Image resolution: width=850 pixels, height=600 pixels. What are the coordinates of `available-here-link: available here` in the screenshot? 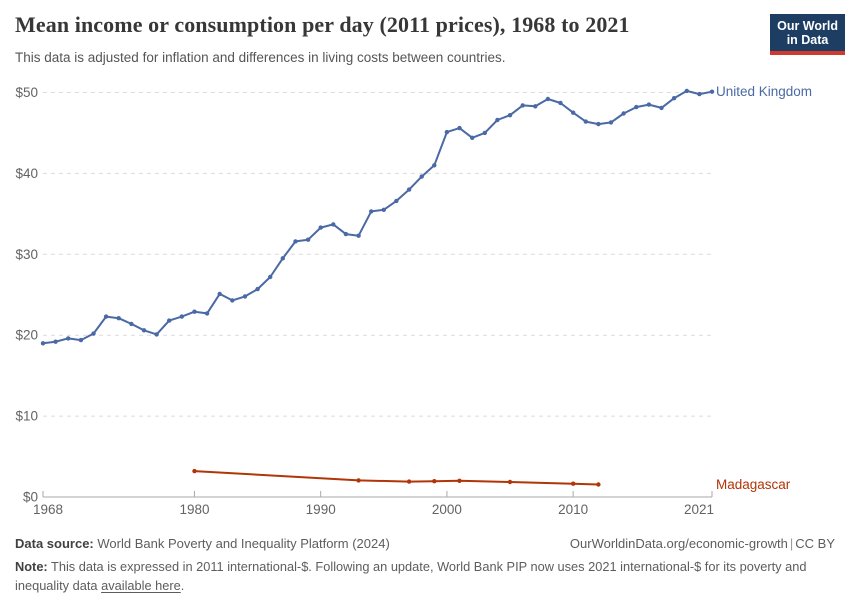 It's located at (141, 586).